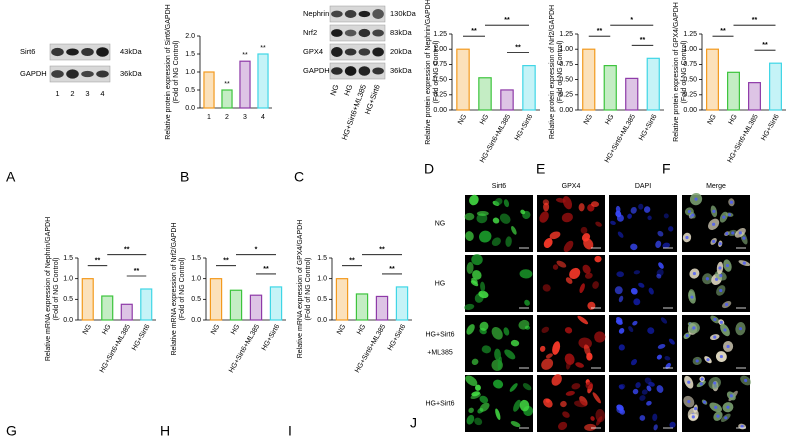  What do you see at coordinates (440, 110) in the screenshot?
I see `y-tick-label: 0.00` at bounding box center [440, 110].